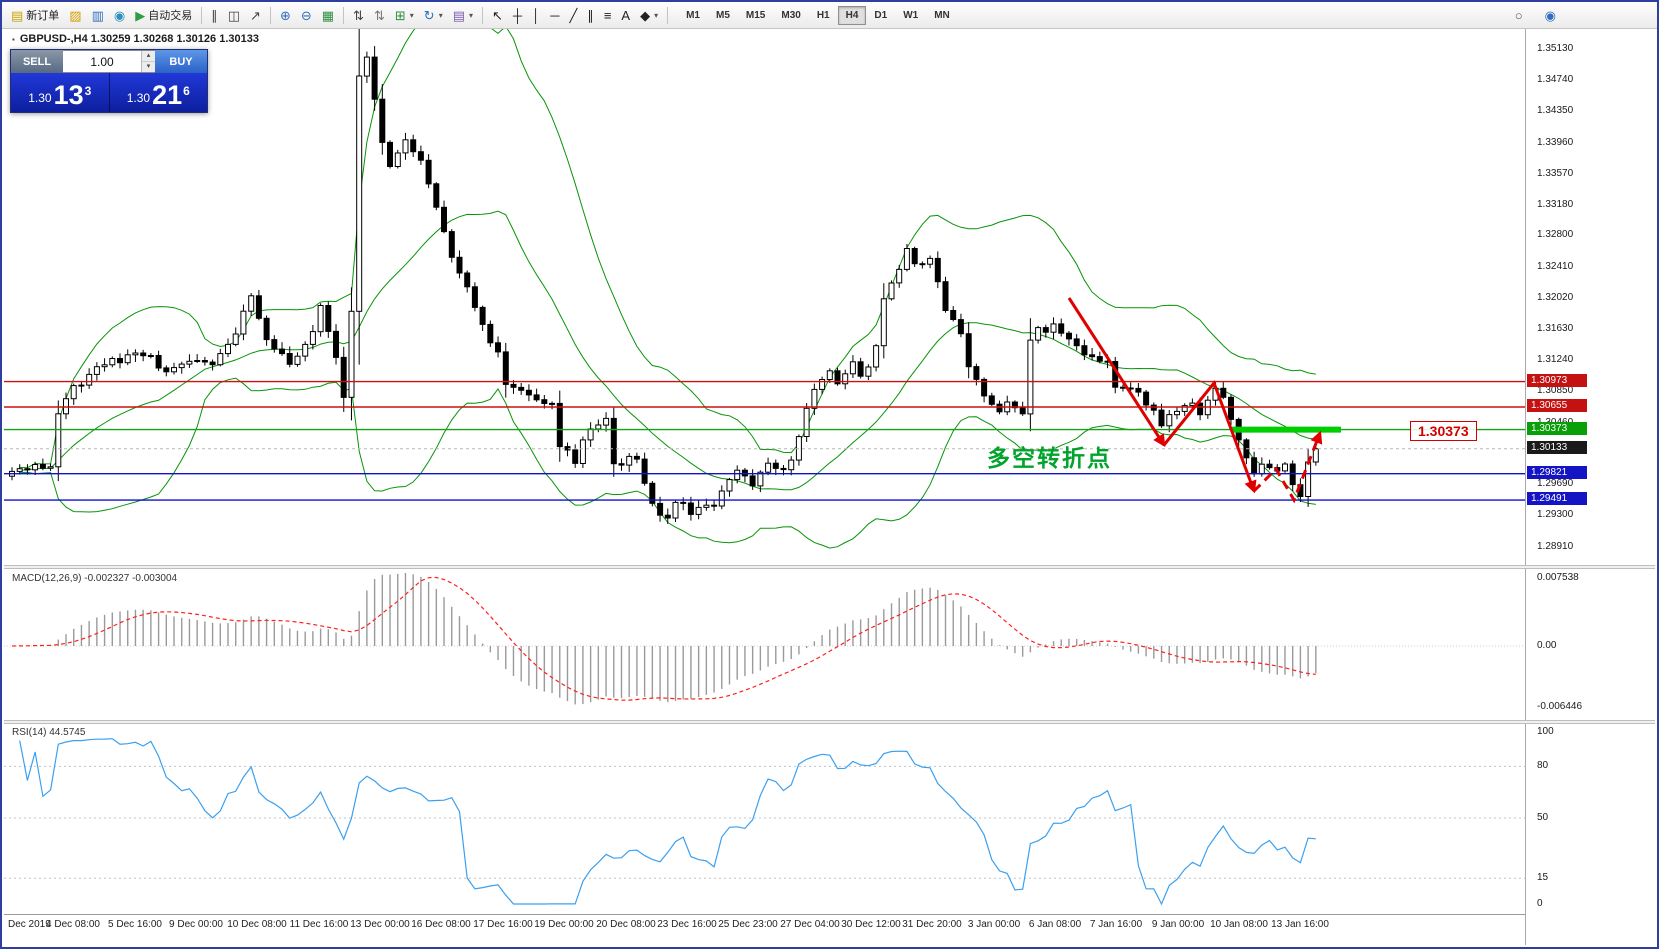 This screenshot has width=1659, height=949. I want to click on new-order-button: ▤ 新订单, so click(35, 15).